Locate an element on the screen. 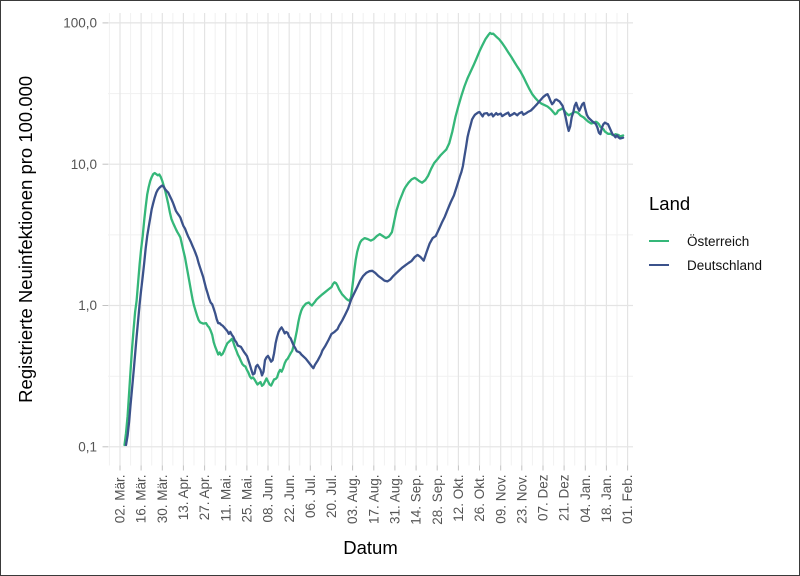  legend-label-oesterreich: Österreich is located at coordinates (718, 241).